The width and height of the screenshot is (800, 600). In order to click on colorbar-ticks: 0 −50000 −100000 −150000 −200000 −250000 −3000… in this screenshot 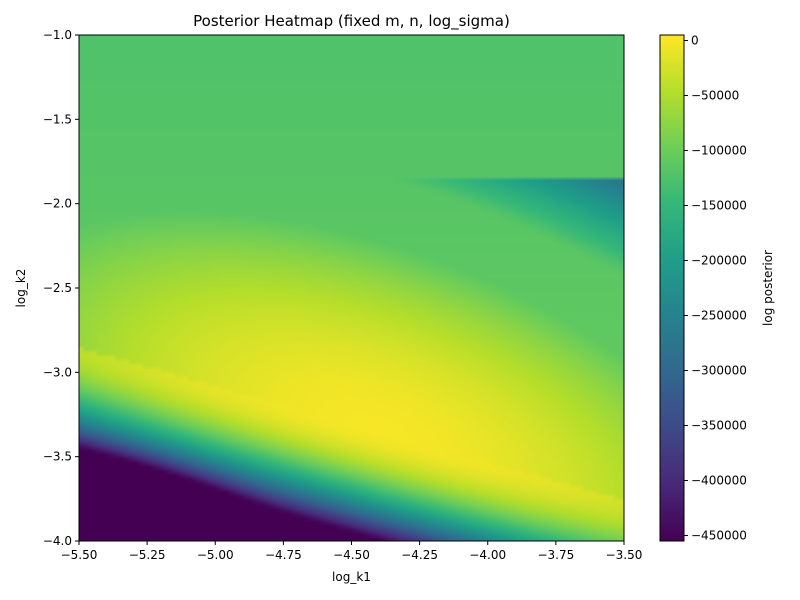, I will do `click(715, 288)`.